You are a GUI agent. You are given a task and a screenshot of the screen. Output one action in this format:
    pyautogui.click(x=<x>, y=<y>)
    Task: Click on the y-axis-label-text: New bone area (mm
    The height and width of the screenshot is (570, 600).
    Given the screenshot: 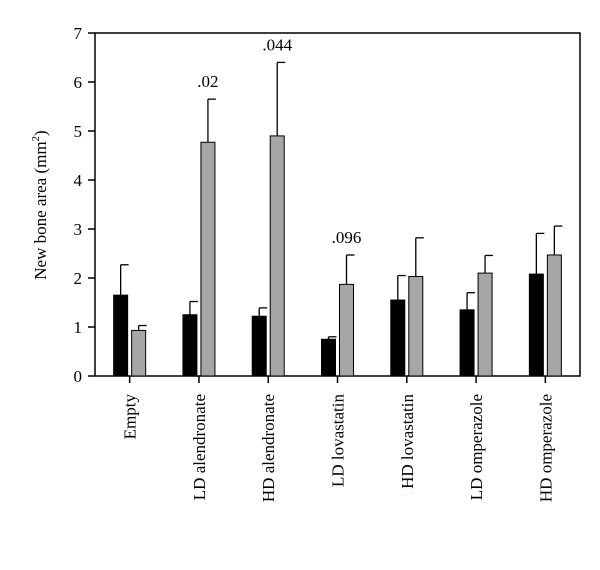 What is the action you would take?
    pyautogui.click(x=40, y=210)
    